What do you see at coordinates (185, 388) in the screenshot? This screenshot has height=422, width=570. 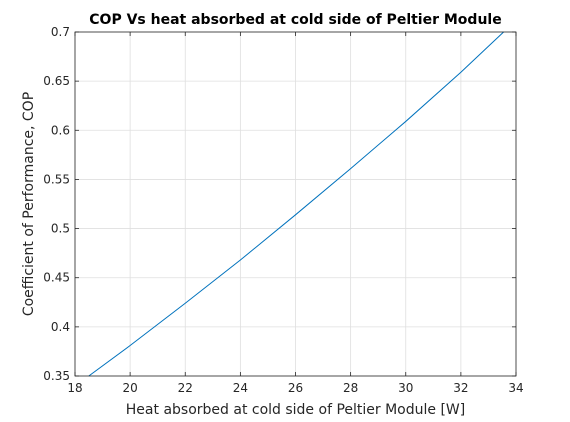 I see `x-tick-label: 22` at bounding box center [185, 388].